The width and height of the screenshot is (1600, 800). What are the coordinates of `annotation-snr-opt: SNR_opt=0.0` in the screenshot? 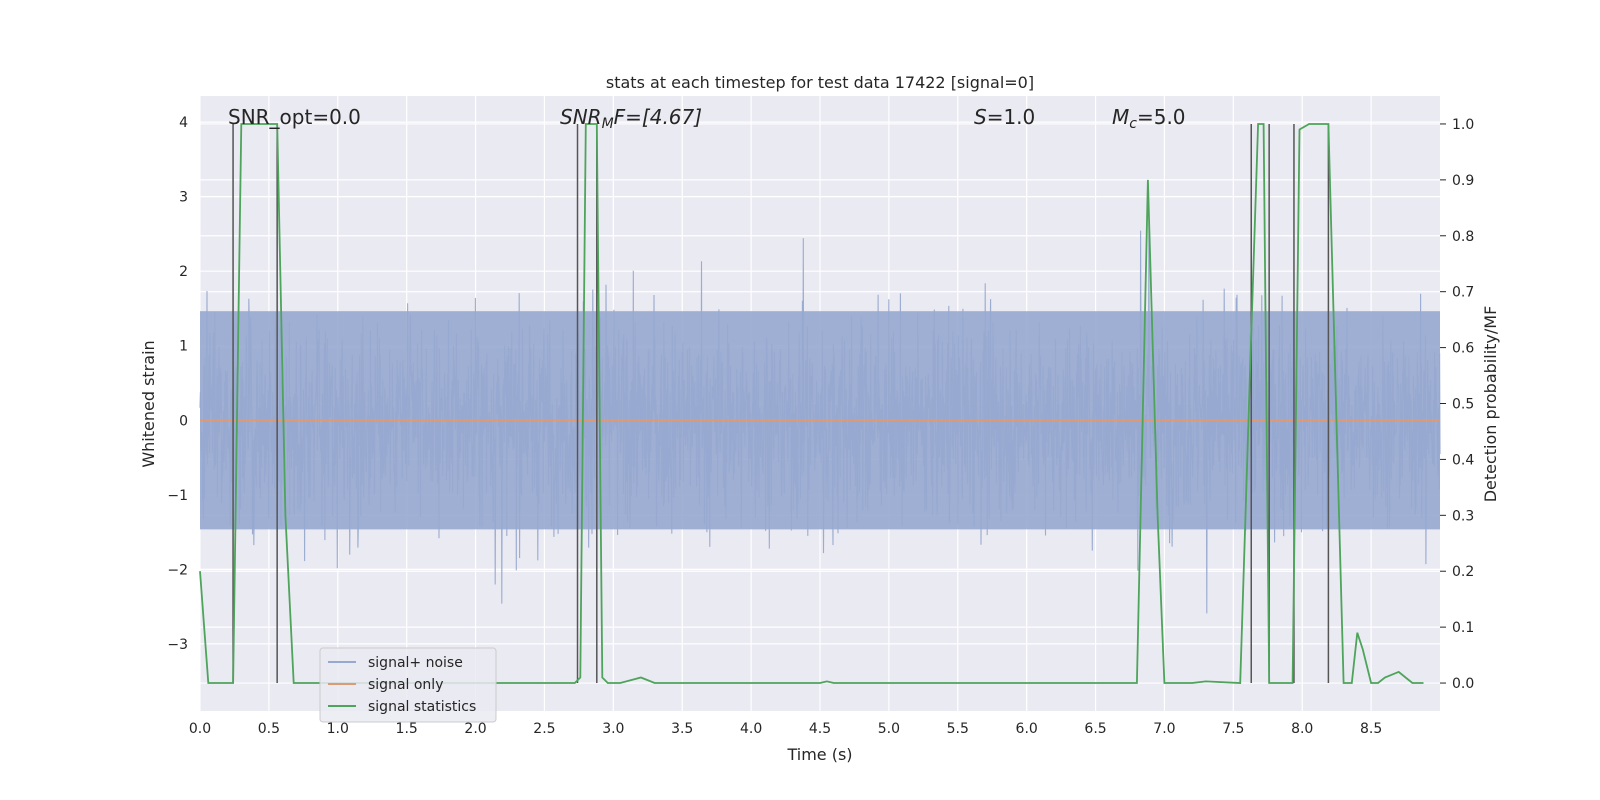 It's located at (294, 117).